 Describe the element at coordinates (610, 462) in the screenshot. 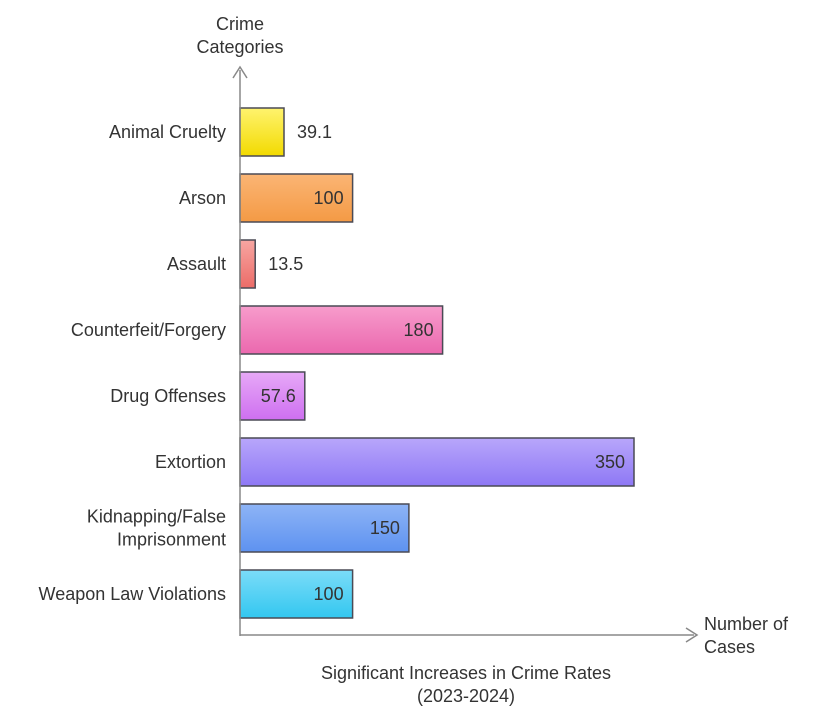

I see `value-label: 350` at that location.